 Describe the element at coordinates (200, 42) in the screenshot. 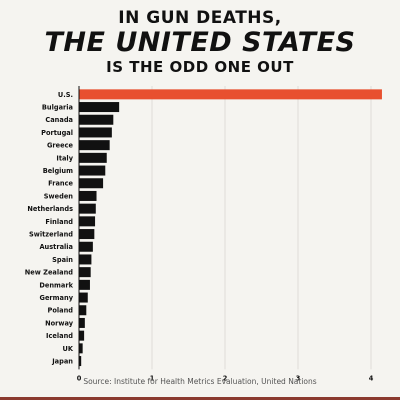

I see `title-line-2: THE UNITED STATES` at that location.